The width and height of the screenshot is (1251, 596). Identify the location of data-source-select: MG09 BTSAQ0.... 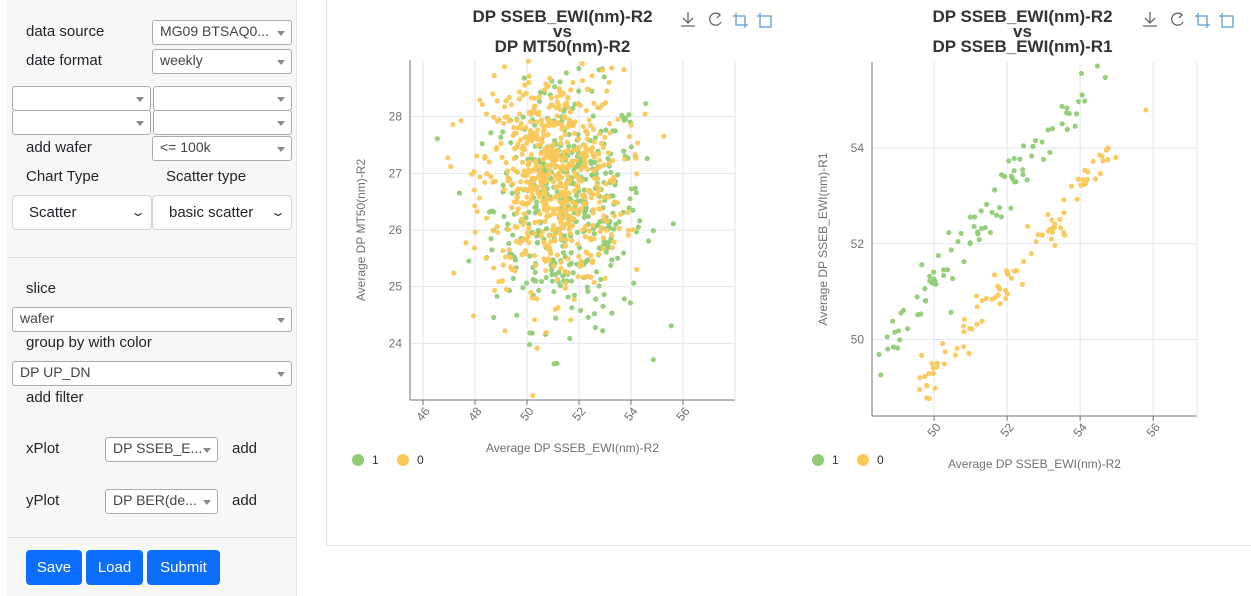
(222, 32).